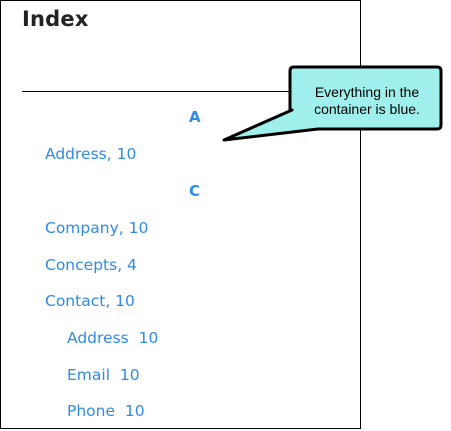 The image size is (451, 431). I want to click on index-subentry-email: Email 10, so click(103, 375).